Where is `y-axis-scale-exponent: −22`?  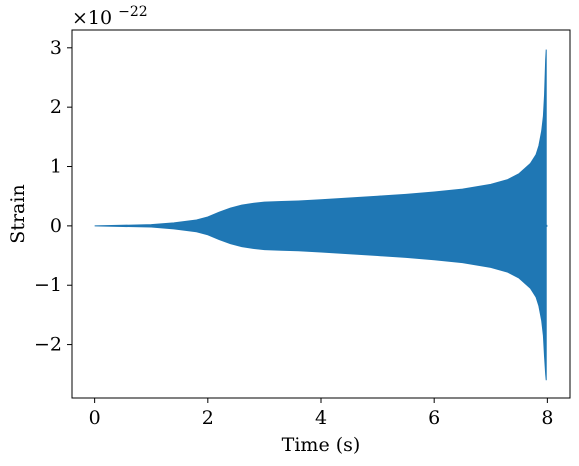
y-axis-scale-exponent: −22 is located at coordinates (133, 12).